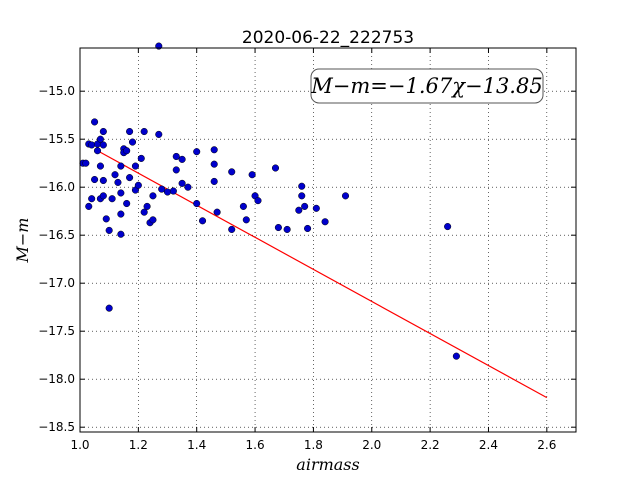 Image resolution: width=640 pixels, height=480 pixels. What do you see at coordinates (328, 38) in the screenshot?
I see `chart-title: 2020-06-22_222753` at bounding box center [328, 38].